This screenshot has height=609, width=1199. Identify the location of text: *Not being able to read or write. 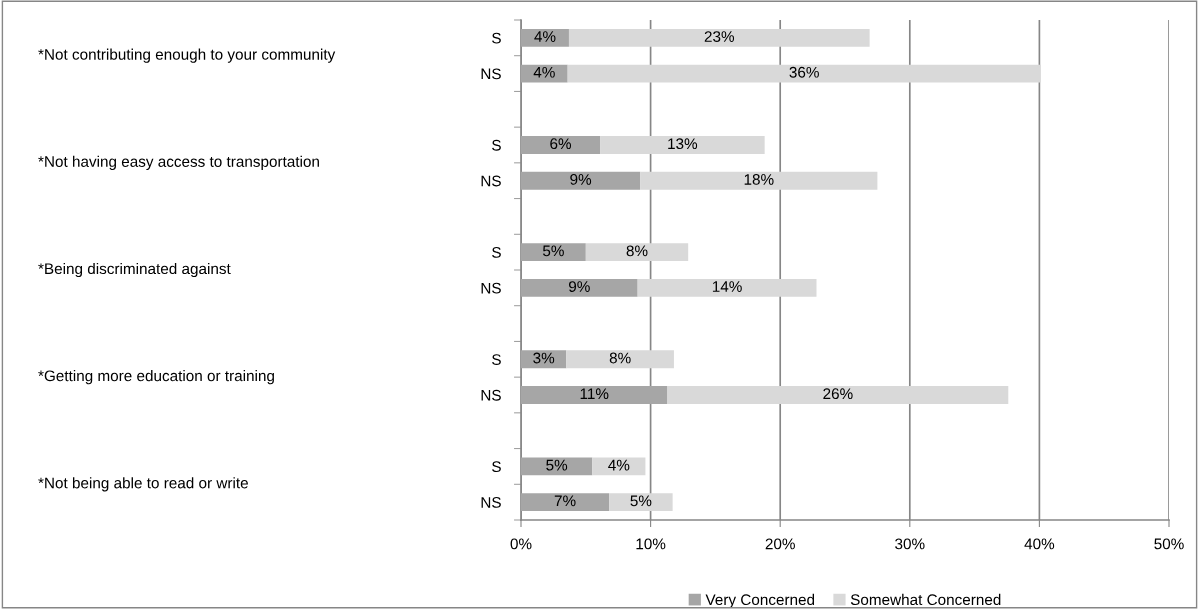
(143, 484).